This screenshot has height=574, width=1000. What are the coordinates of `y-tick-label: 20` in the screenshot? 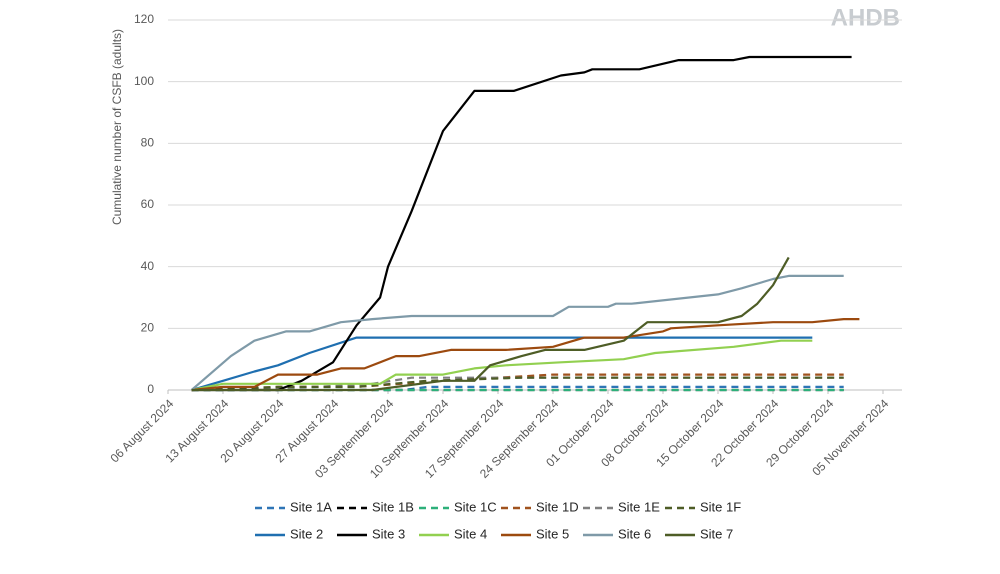 It's located at (148, 328).